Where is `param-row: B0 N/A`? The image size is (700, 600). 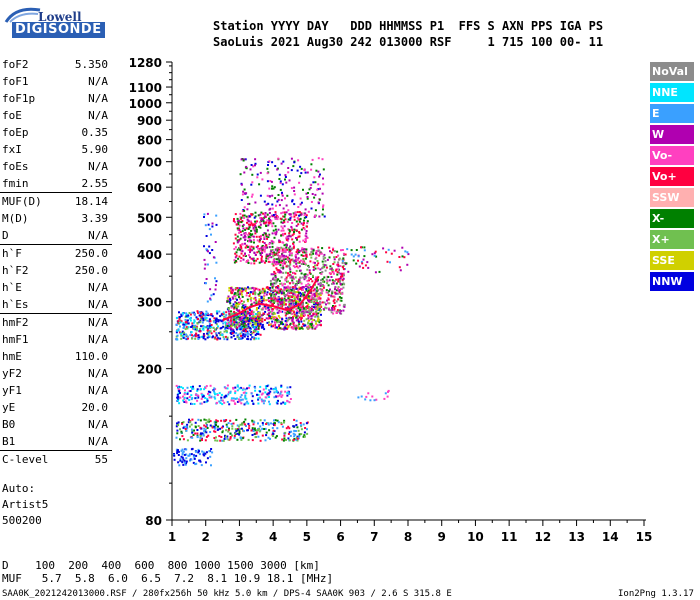 param-row: B0 N/A is located at coordinates (56, 424).